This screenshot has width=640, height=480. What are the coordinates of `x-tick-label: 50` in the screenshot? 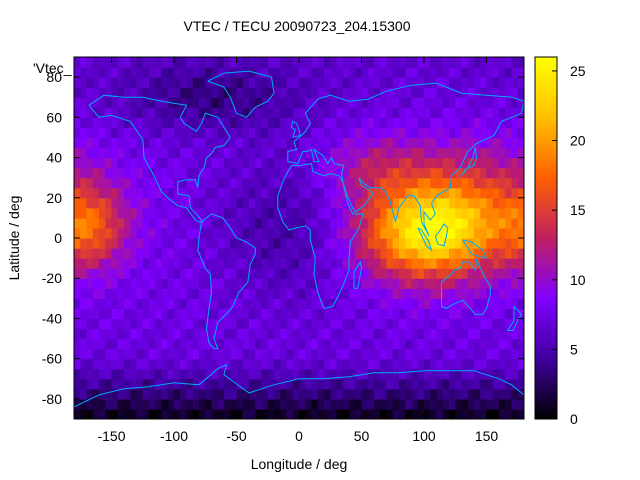 It's located at (362, 436).